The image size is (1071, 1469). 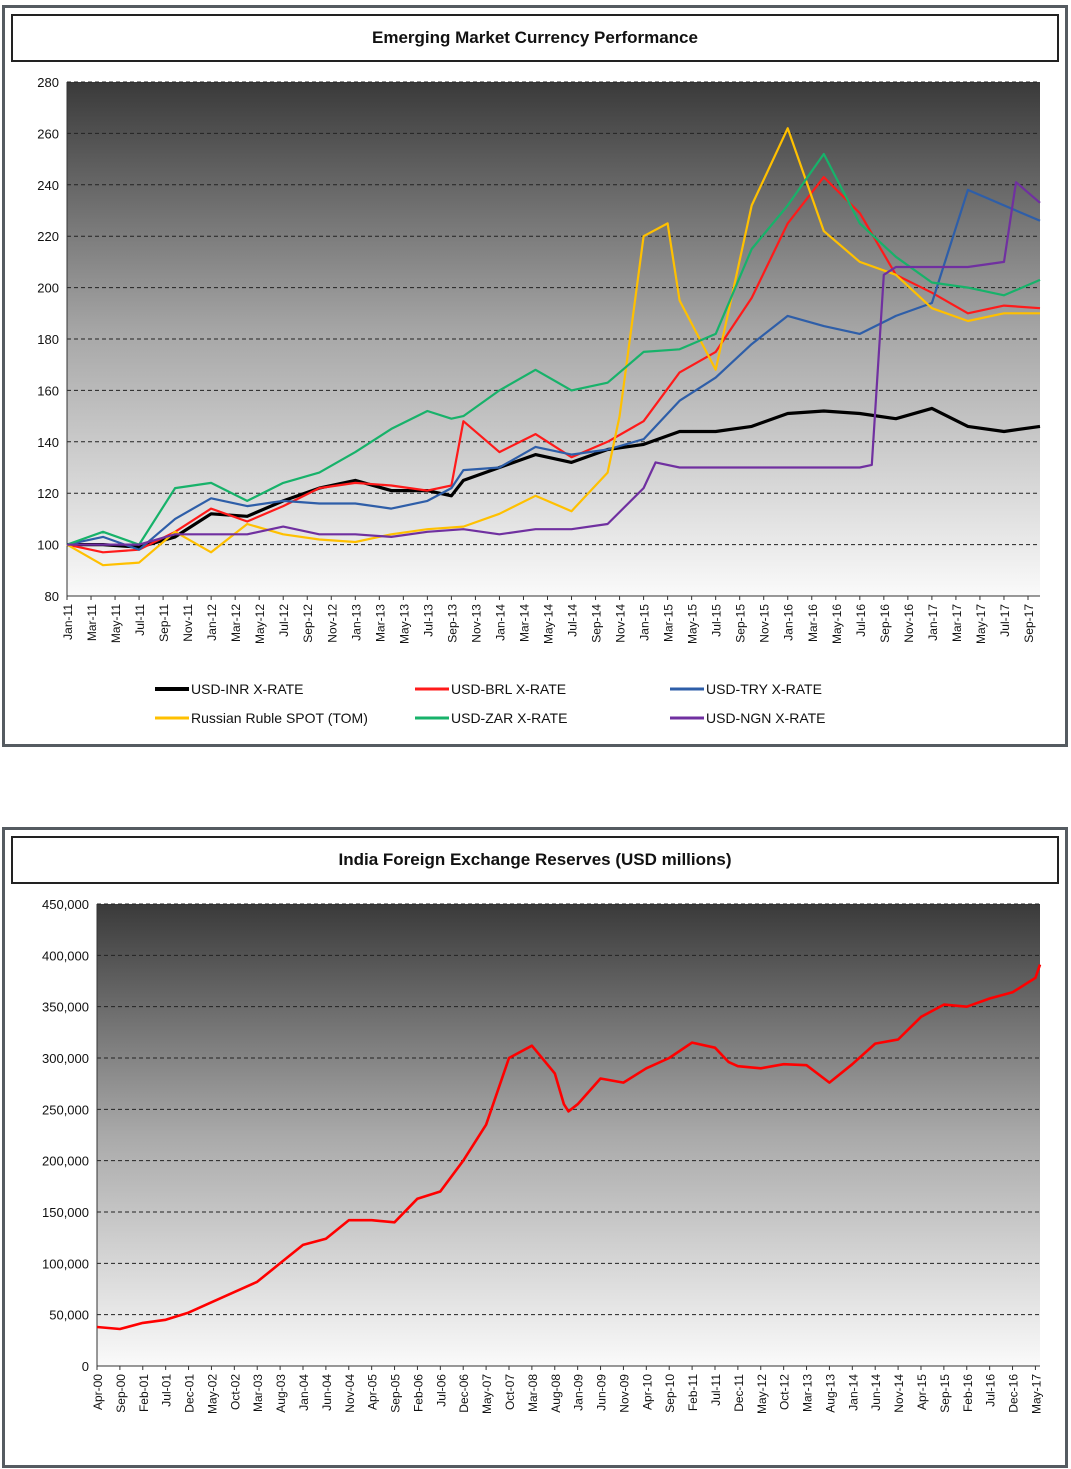 What do you see at coordinates (785, 1392) in the screenshot?
I see `x-tick-label: Oct-12` at bounding box center [785, 1392].